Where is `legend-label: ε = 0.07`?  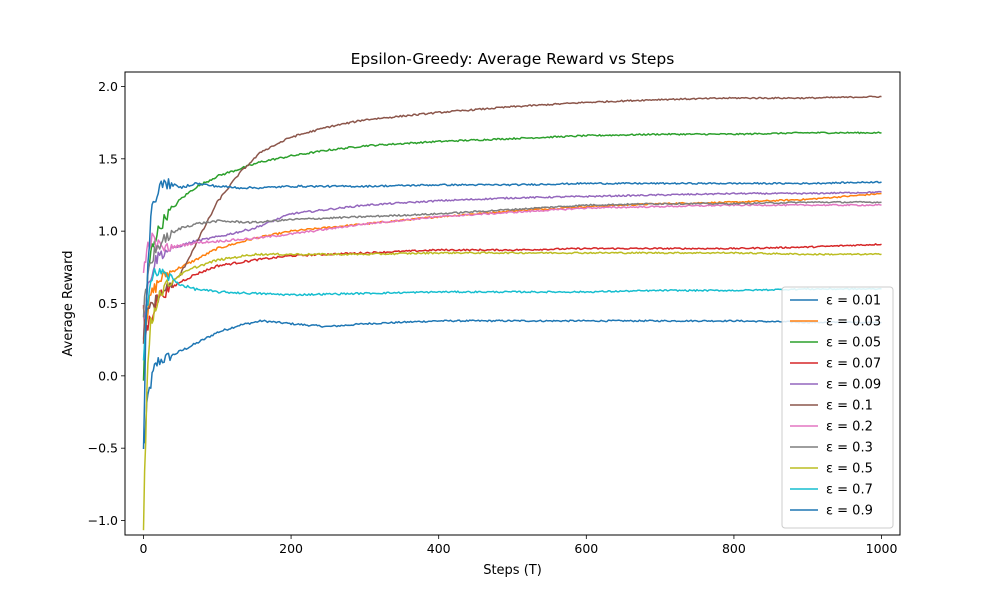 legend-label: ε = 0.07 is located at coordinates (853, 364).